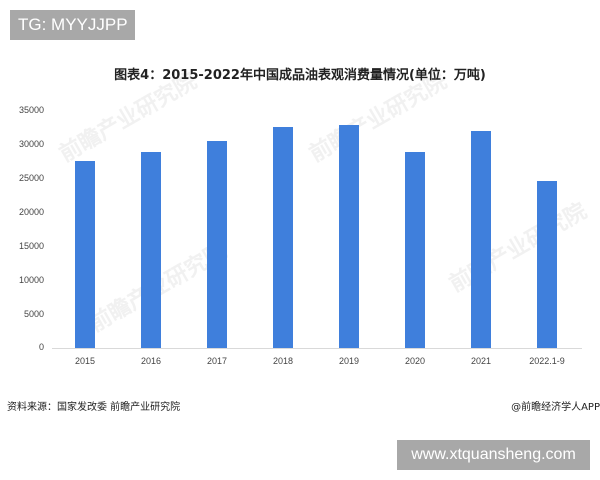  Describe the element at coordinates (415, 361) in the screenshot. I see `x-tick: 2020` at that location.